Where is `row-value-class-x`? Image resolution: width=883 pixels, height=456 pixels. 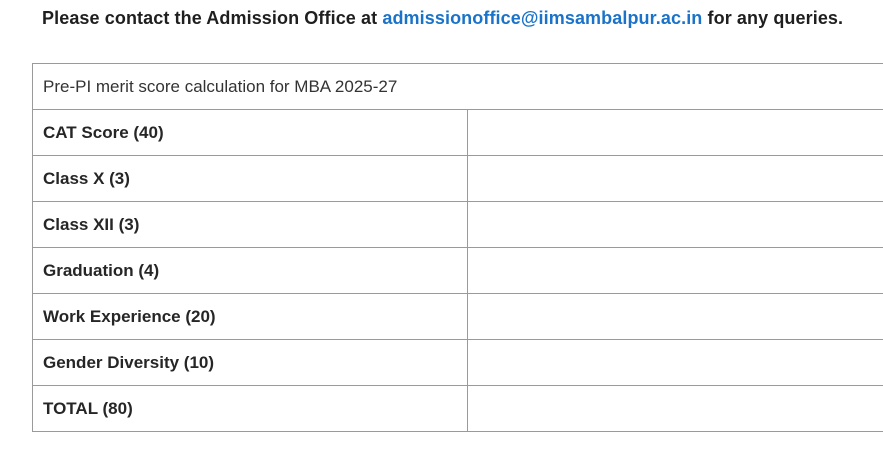
row-value-class-x is located at coordinates (674, 178).